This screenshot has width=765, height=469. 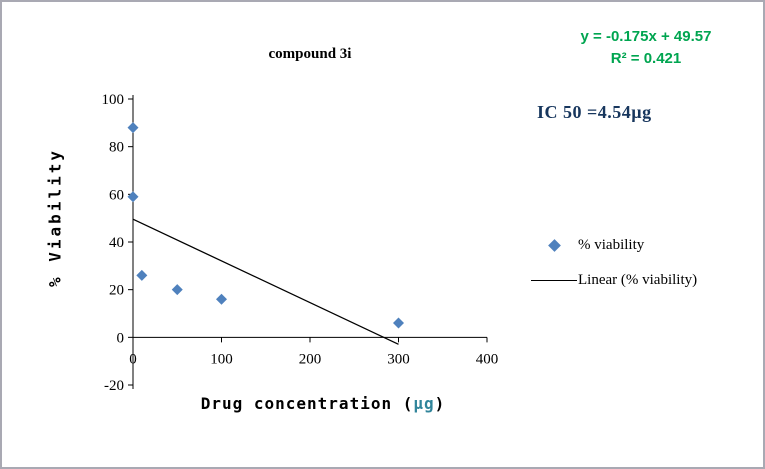 I want to click on x-tick-label: 300, so click(x=398, y=359).